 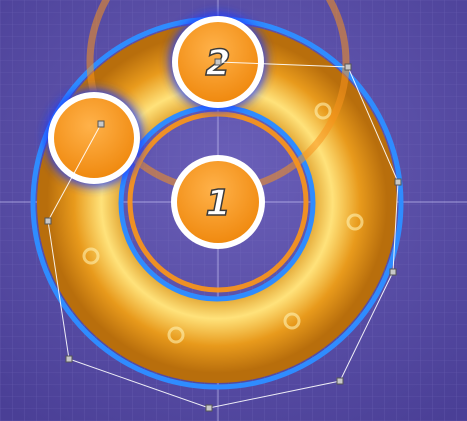 I want to click on combo-number-2: 2, so click(x=217, y=63).